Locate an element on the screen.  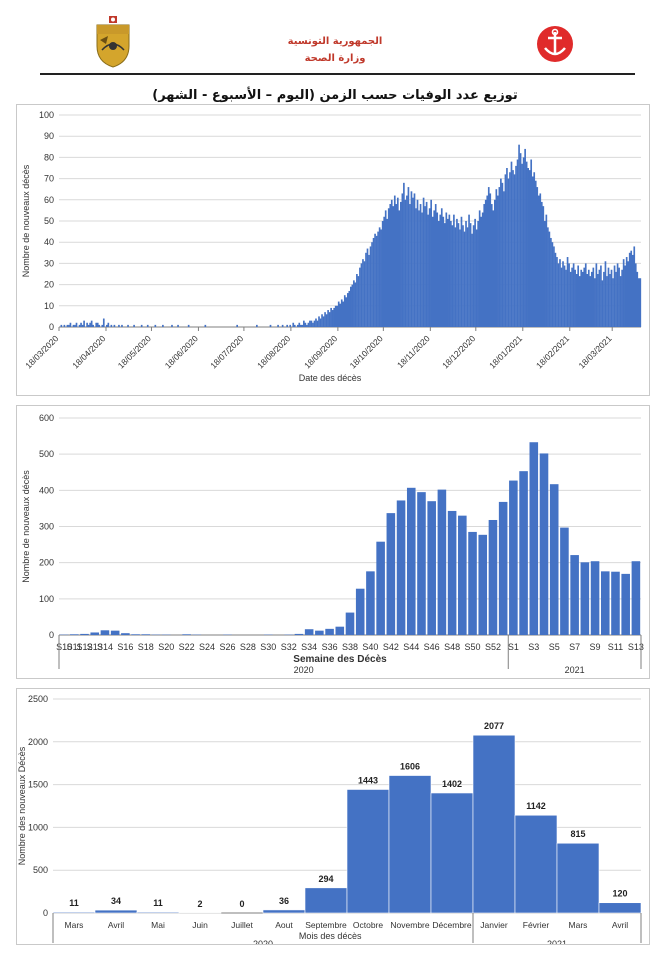
data-label: 1402 is located at coordinates (452, 784).